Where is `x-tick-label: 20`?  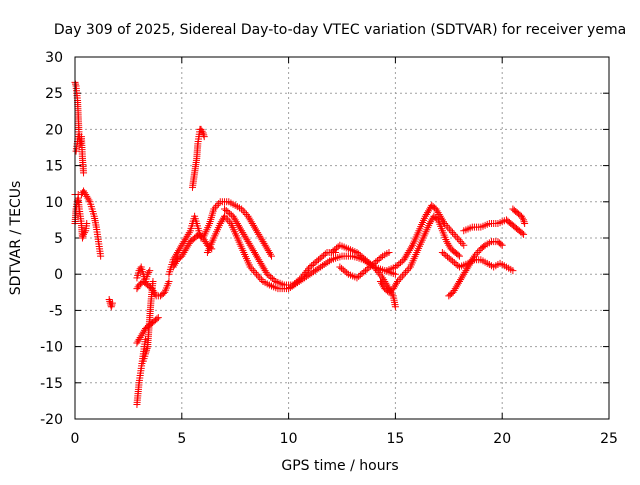
x-tick-label: 20 is located at coordinates (502, 439).